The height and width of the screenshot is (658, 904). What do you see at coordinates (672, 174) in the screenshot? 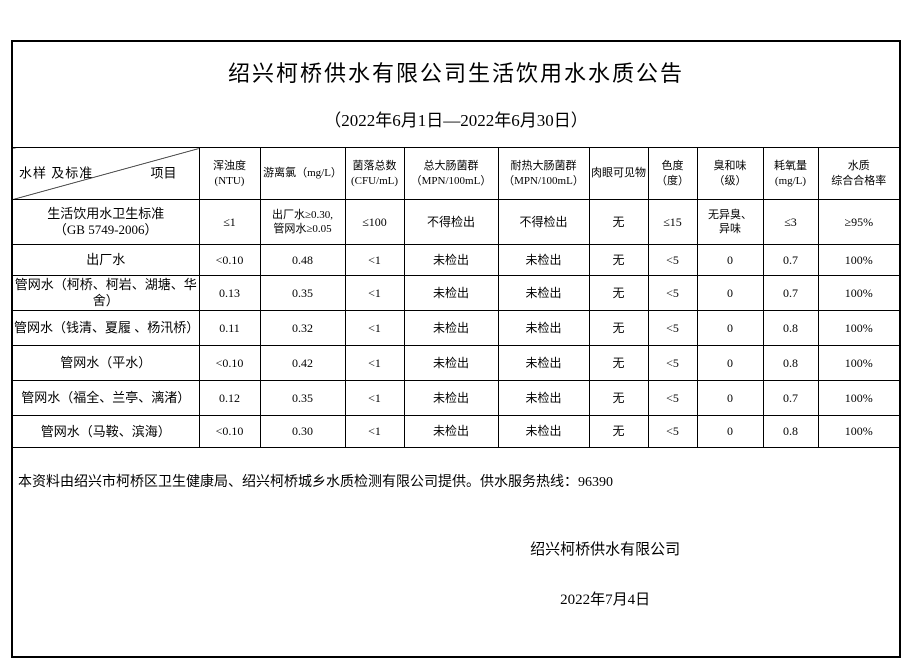
I see `col-header-chroma: 色度 （度）` at bounding box center [672, 174].